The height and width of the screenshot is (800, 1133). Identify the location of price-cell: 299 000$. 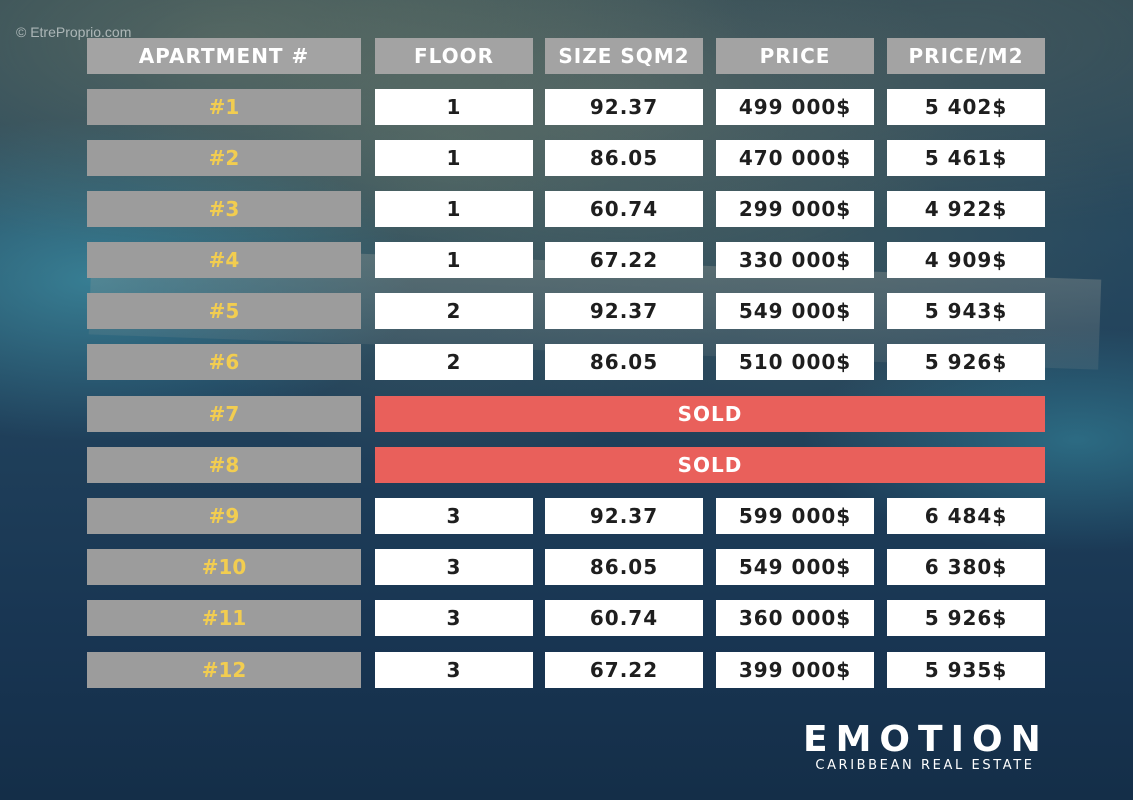
(795, 209).